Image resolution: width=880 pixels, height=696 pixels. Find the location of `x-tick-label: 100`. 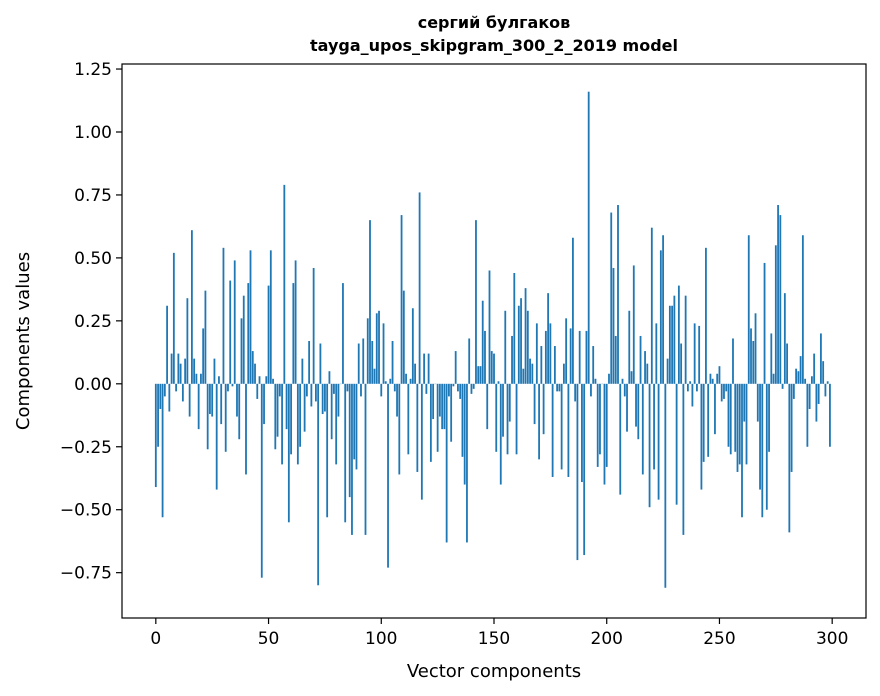

x-tick-label: 100 is located at coordinates (381, 639).